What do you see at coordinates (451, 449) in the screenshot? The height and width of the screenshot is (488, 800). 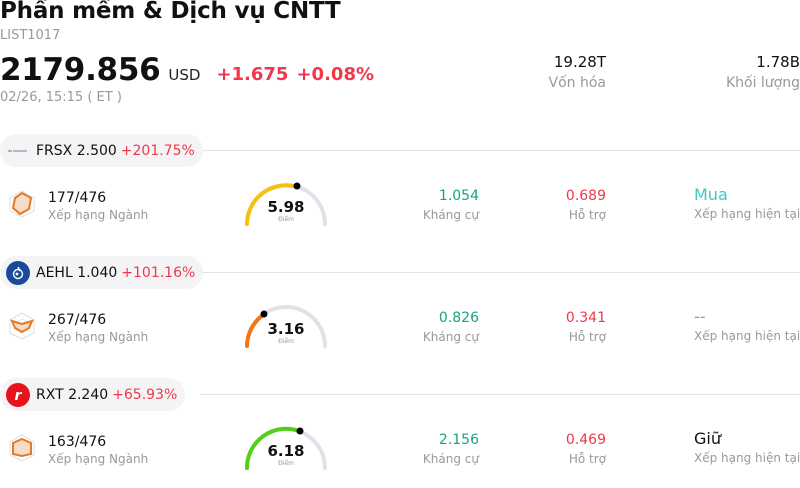 I see `resistance: 2.156 Kháng cự` at bounding box center [451, 449].